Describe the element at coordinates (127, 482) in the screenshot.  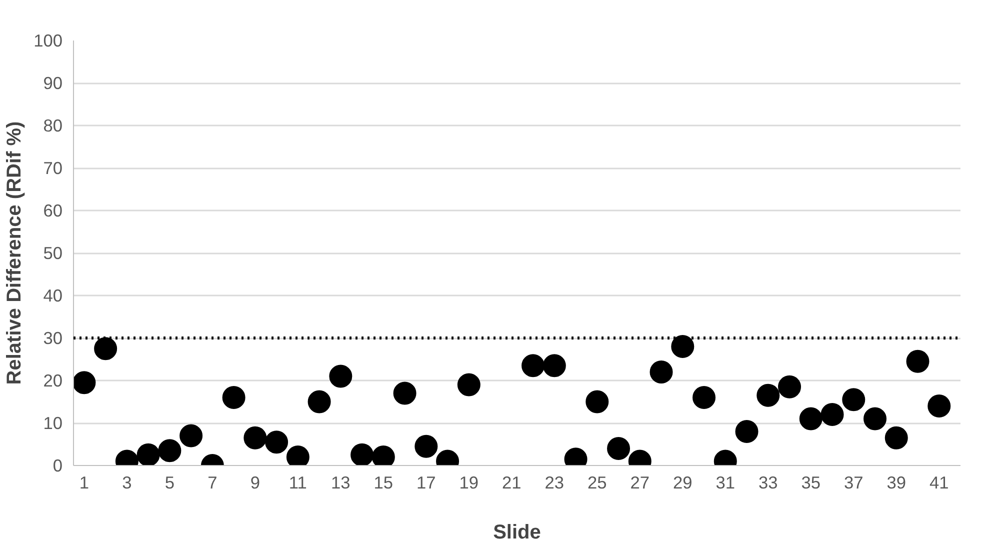
I see `x-tick-label: 3` at that location.